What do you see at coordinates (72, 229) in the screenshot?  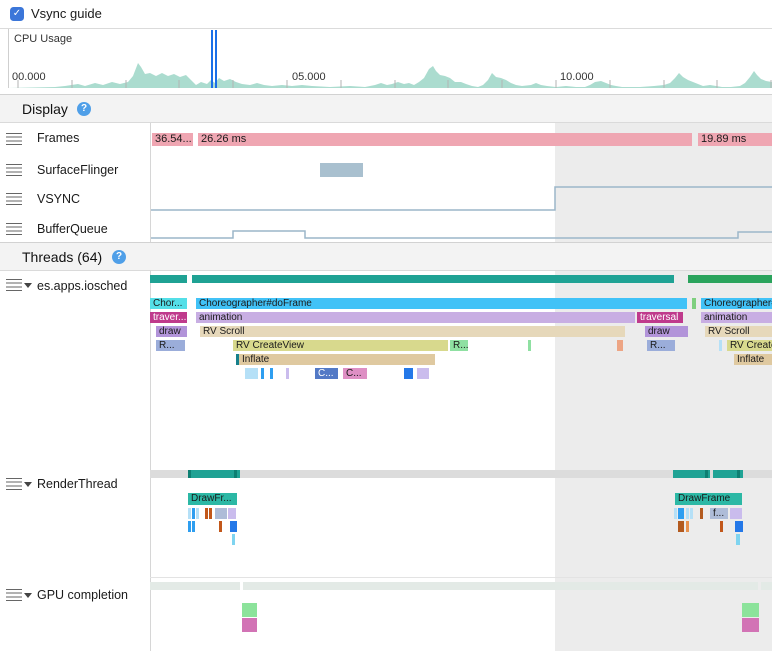 I see `track-label-bufferqueue: BufferQueue` at bounding box center [72, 229].